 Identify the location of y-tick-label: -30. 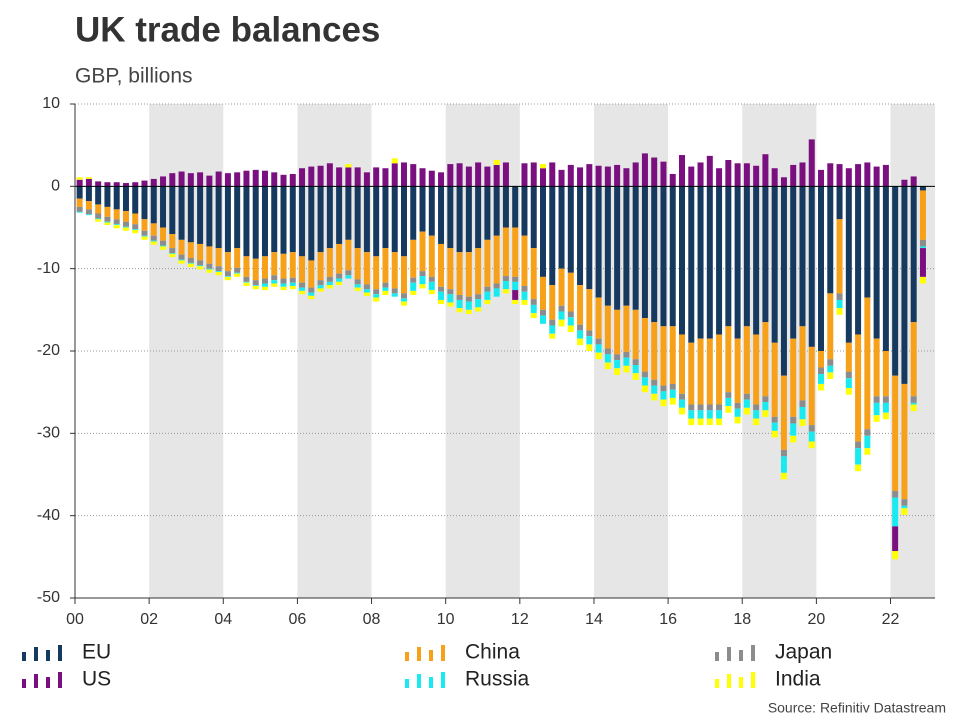
(48, 433).